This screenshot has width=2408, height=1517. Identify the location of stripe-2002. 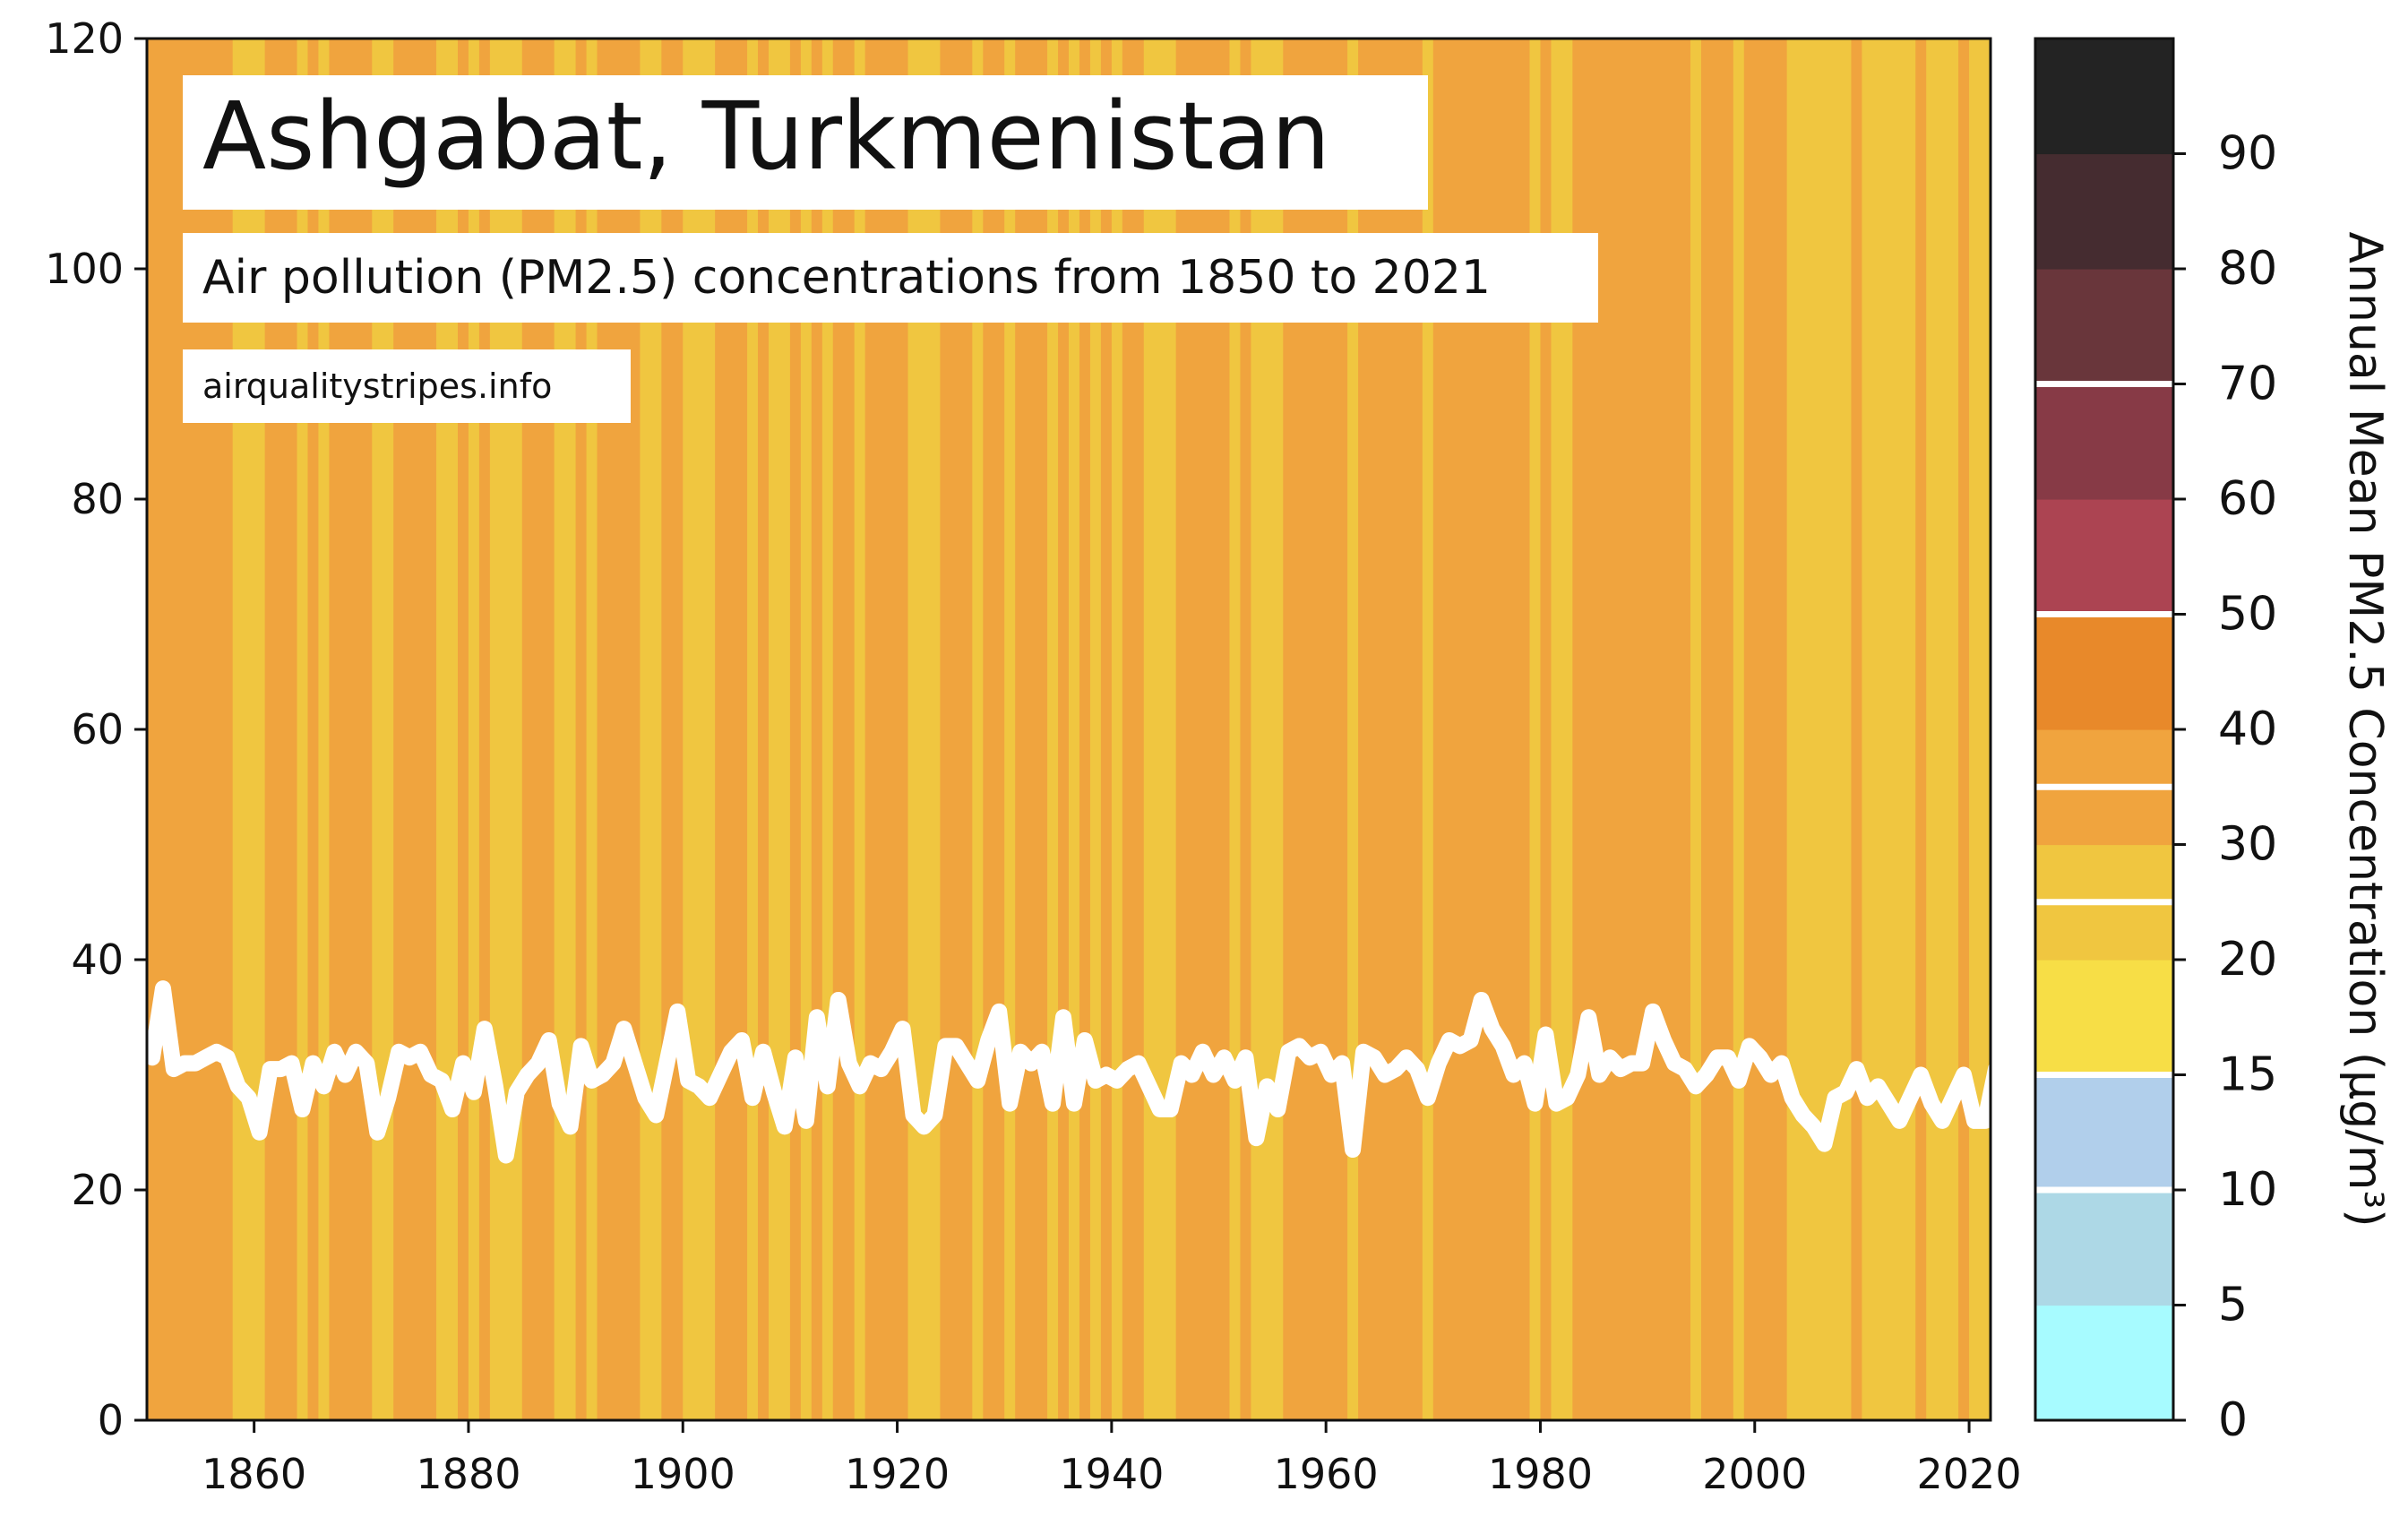
(1782, 729).